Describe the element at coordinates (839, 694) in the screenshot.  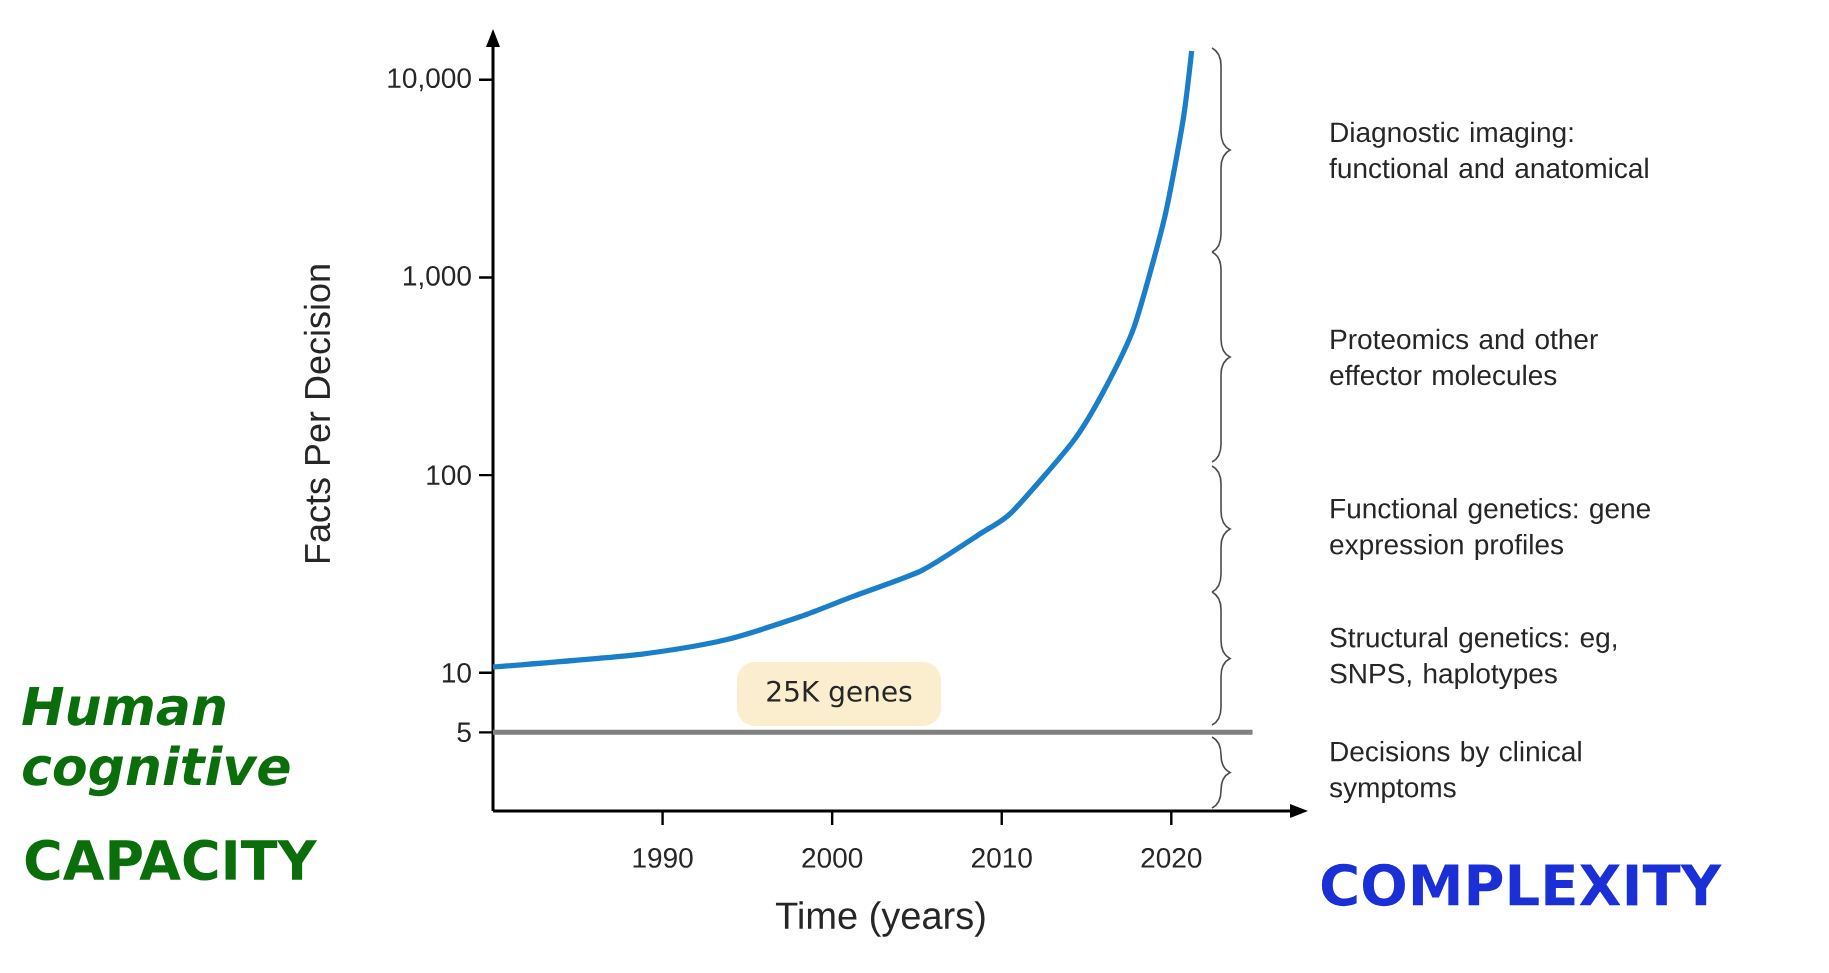
I see `annotation: 25K genes` at that location.